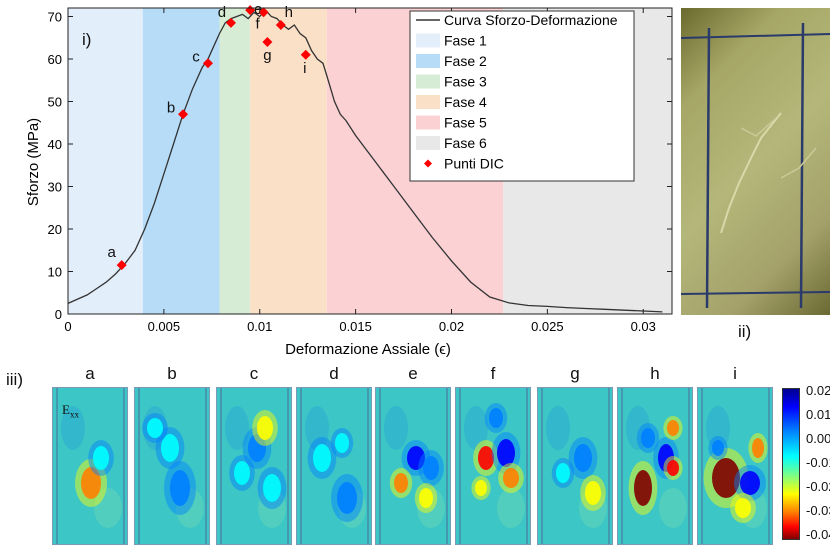  Describe the element at coordinates (267, 42) in the screenshot. I see `dic-point-g` at that location.